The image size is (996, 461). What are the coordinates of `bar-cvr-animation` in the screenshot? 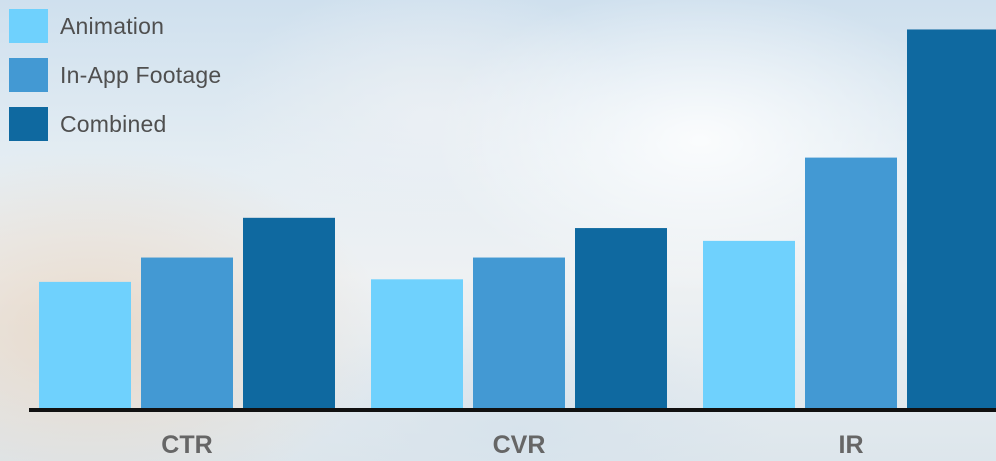 It's located at (417, 344).